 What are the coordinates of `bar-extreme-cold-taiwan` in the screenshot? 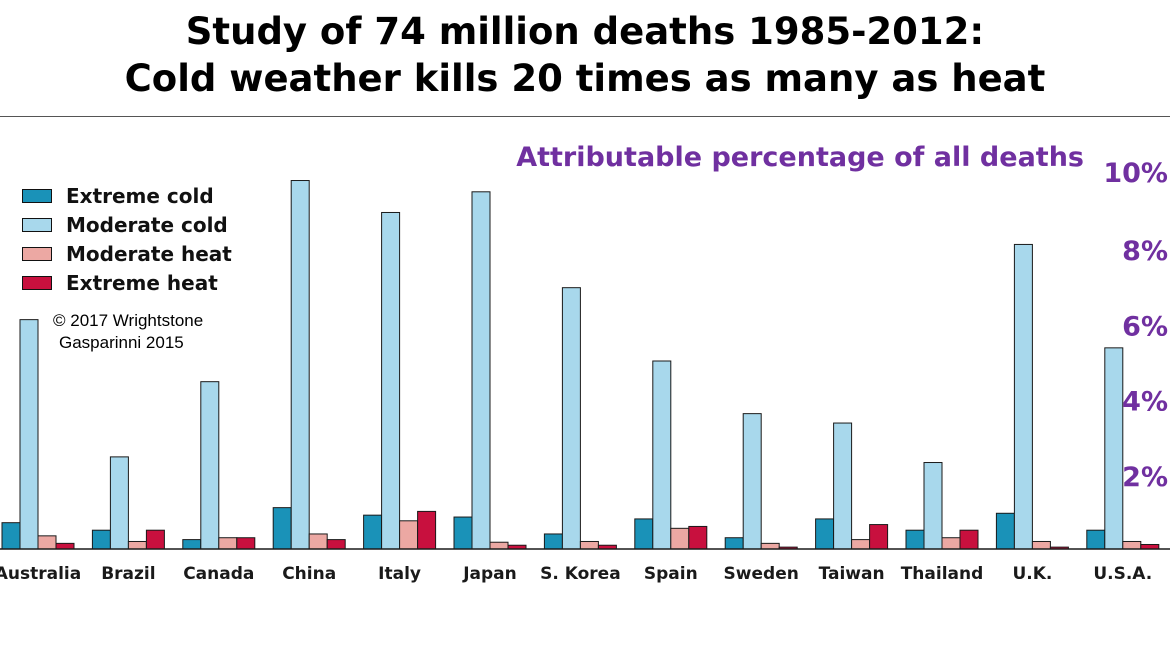 It's located at (825, 534).